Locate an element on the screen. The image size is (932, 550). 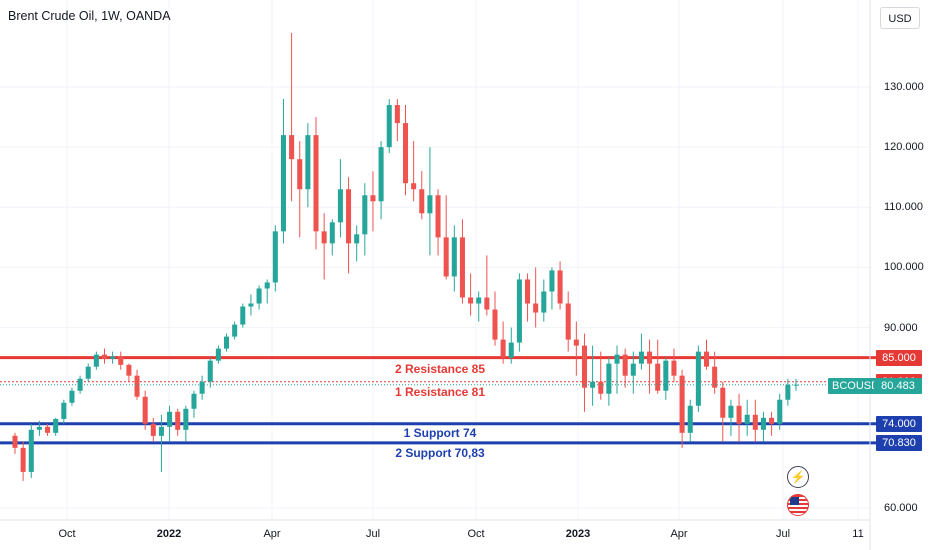
lightning-icon: ⚡ is located at coordinates (798, 477).